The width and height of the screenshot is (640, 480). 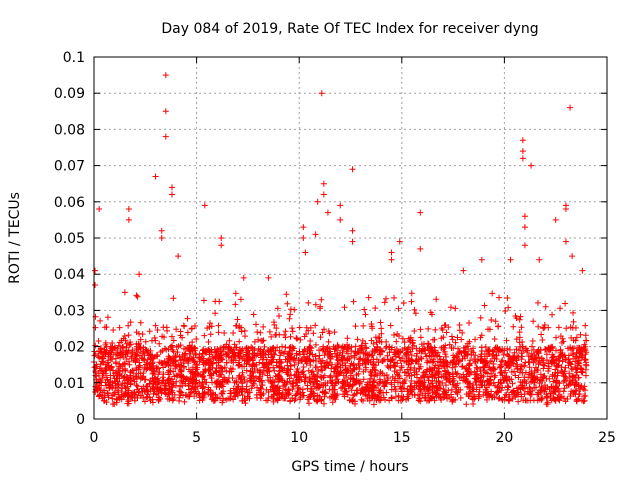 What do you see at coordinates (402, 438) in the screenshot?
I see `x-tick-label: 15` at bounding box center [402, 438].